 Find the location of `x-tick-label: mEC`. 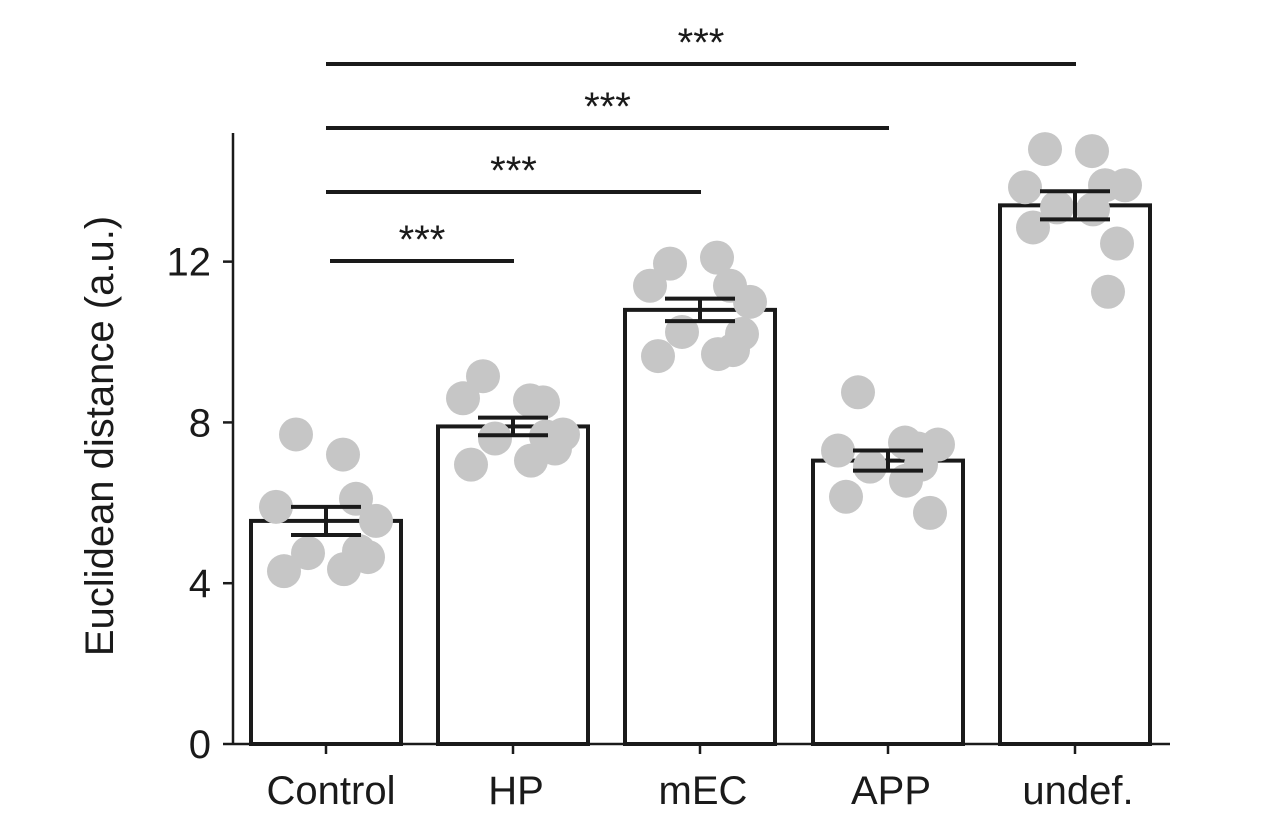

x-tick-label: mEC is located at coordinates (703, 791).